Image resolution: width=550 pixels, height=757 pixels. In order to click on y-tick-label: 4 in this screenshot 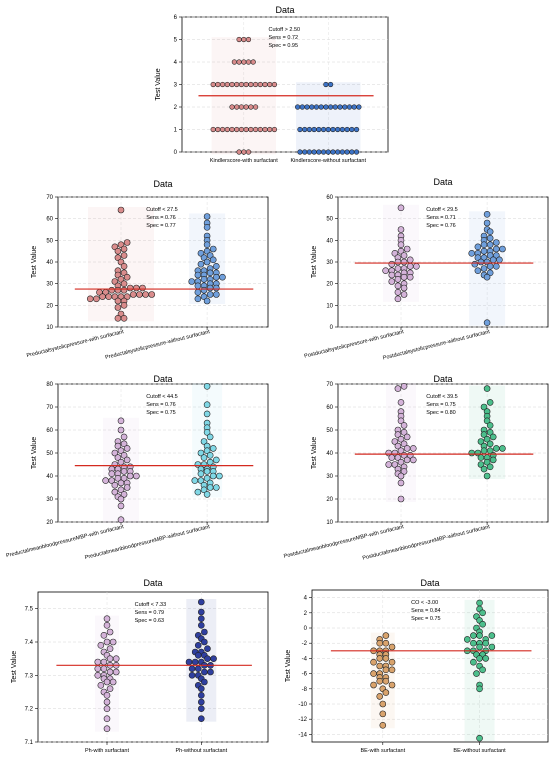, I will do `click(176, 63)`.